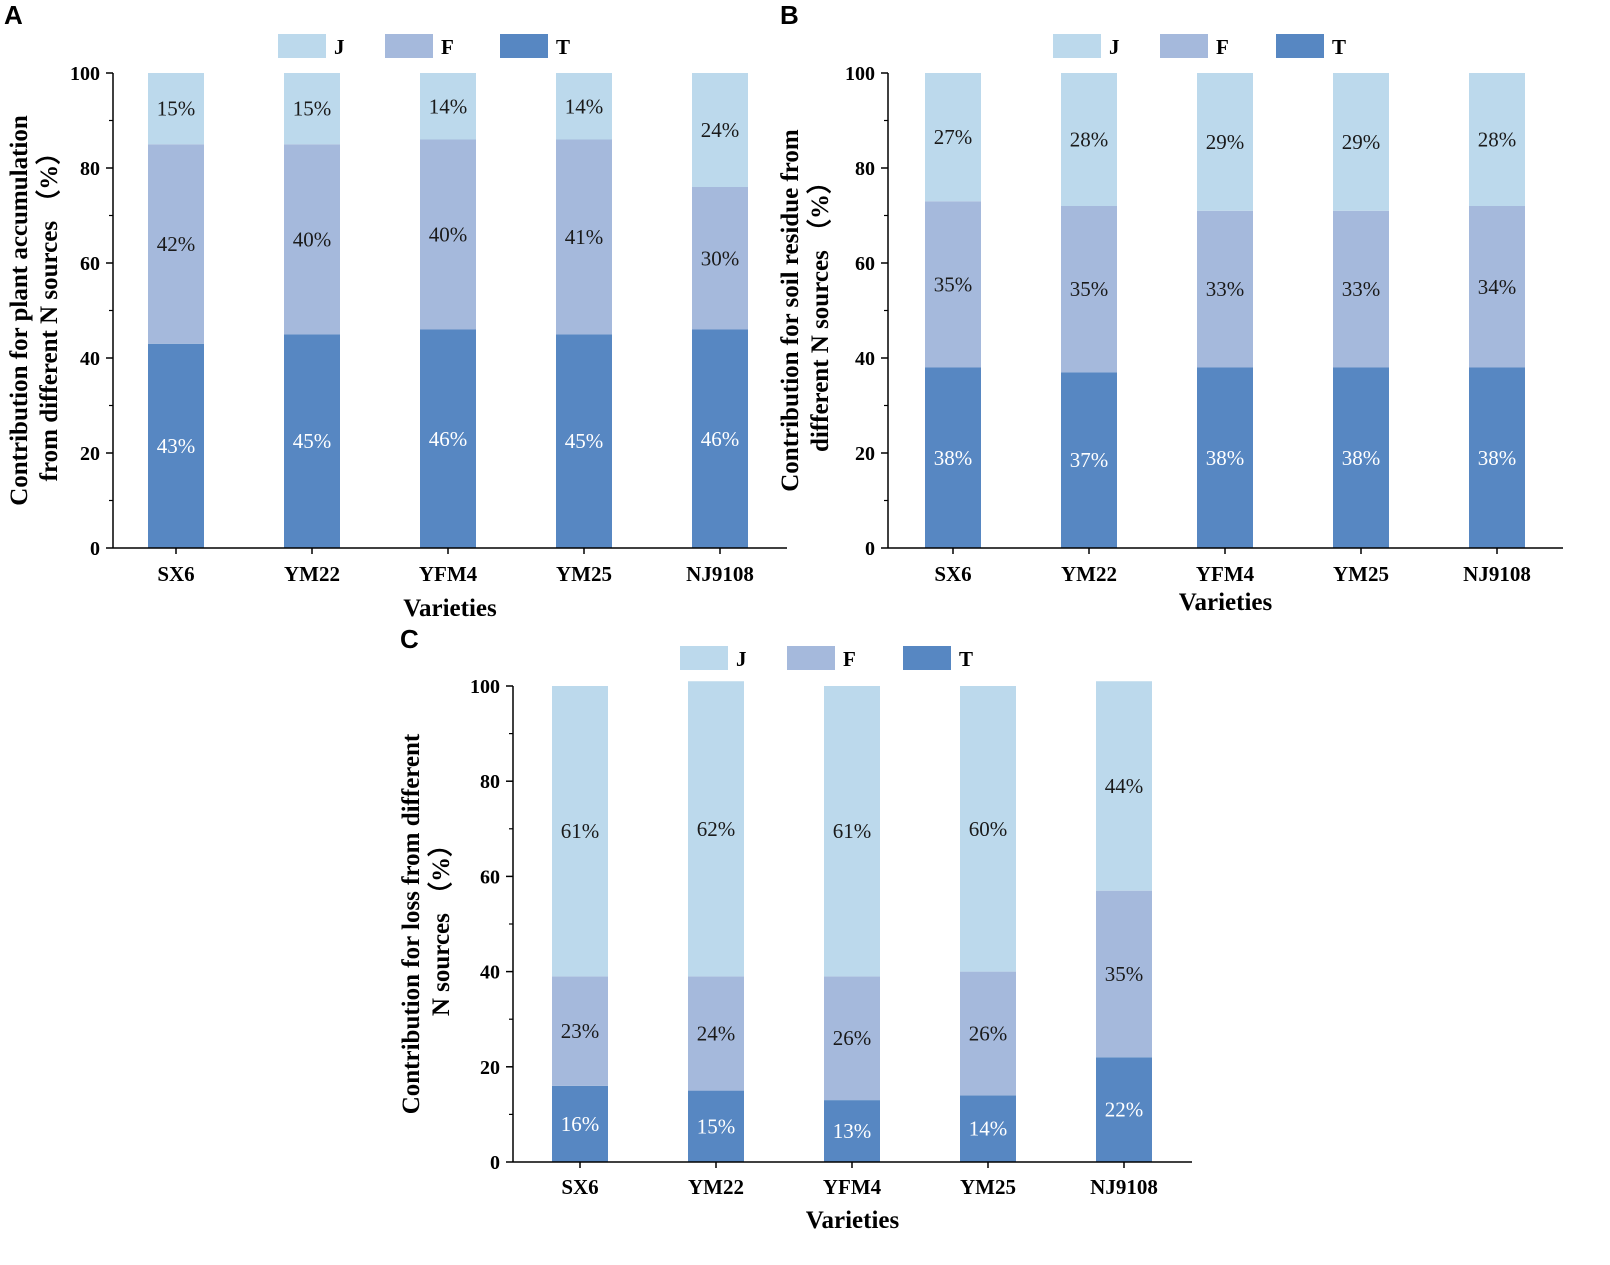  What do you see at coordinates (1339, 47) in the screenshot?
I see `legend-label-T: T` at bounding box center [1339, 47].